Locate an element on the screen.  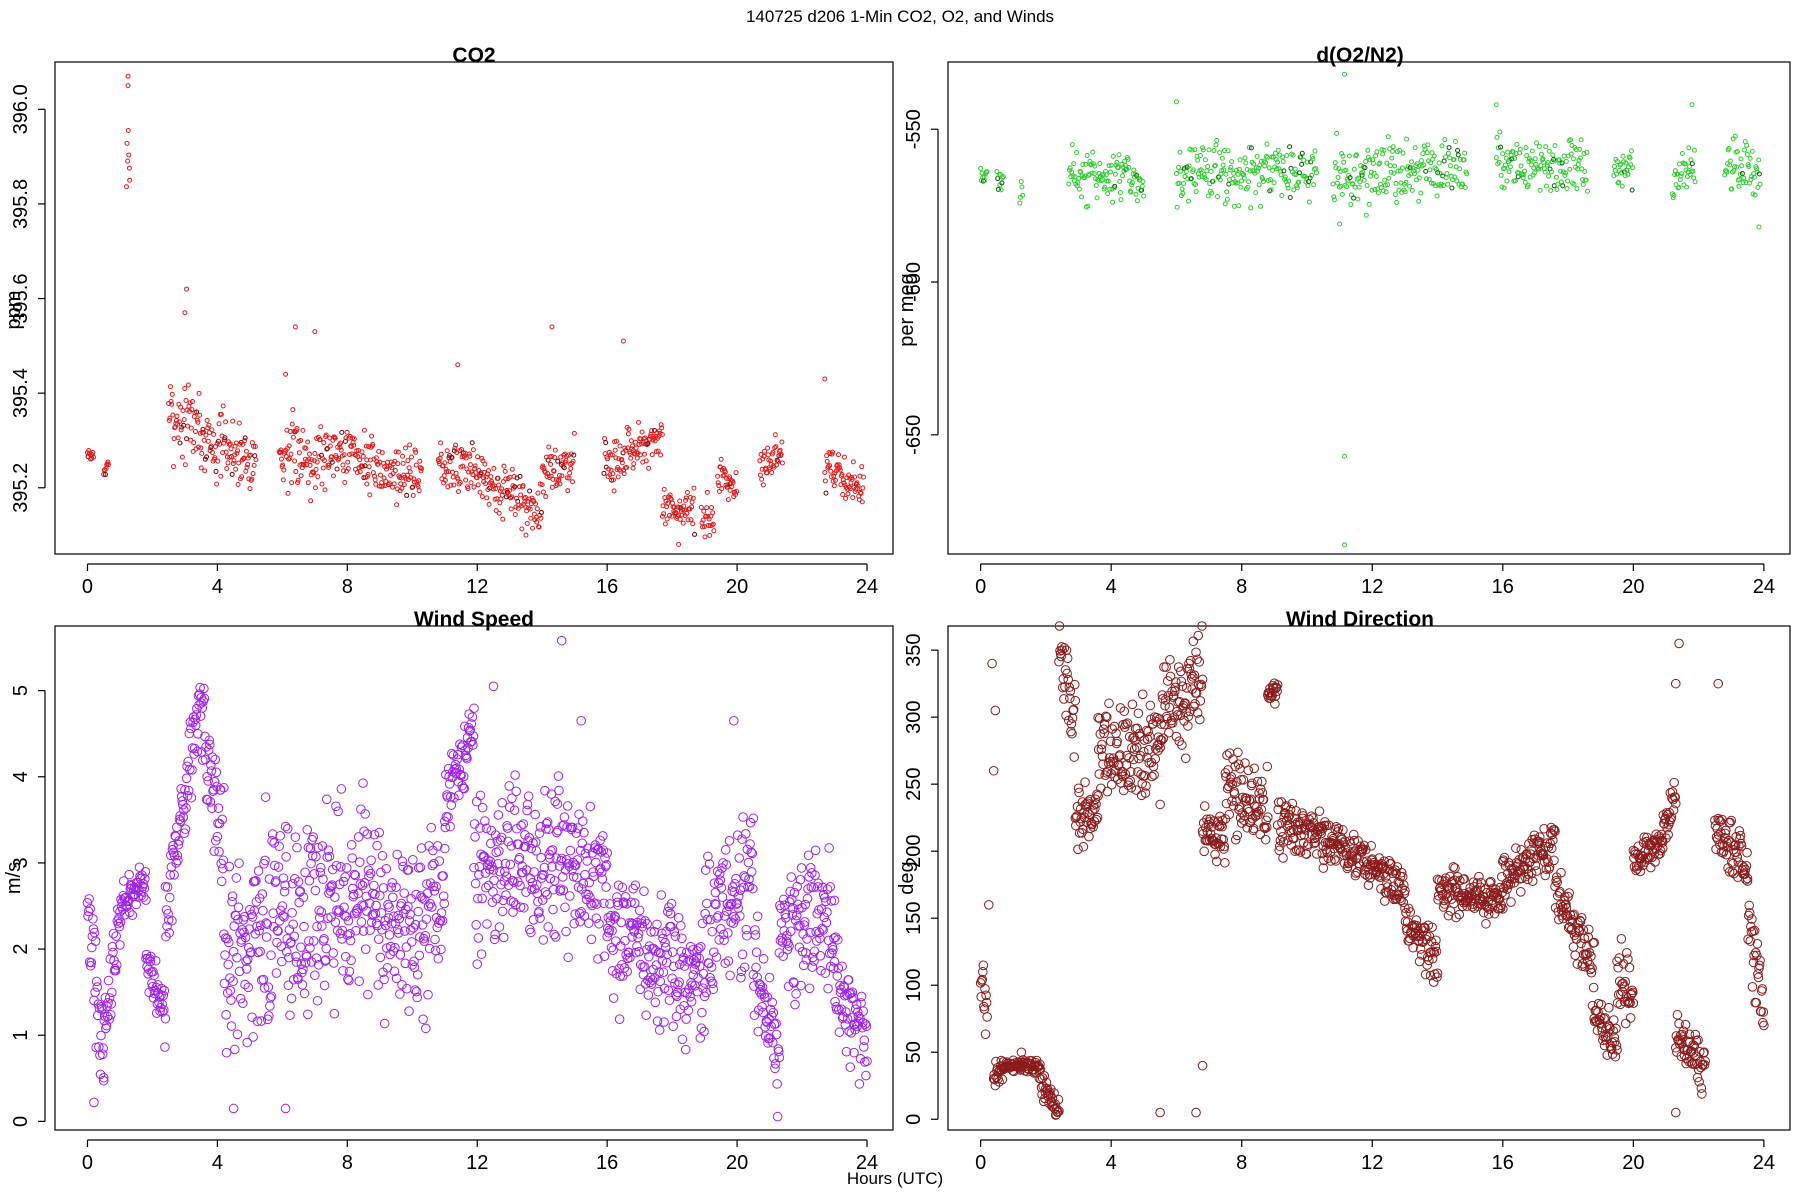
panel-title-o2: d(O2/N2) is located at coordinates (1360, 55).